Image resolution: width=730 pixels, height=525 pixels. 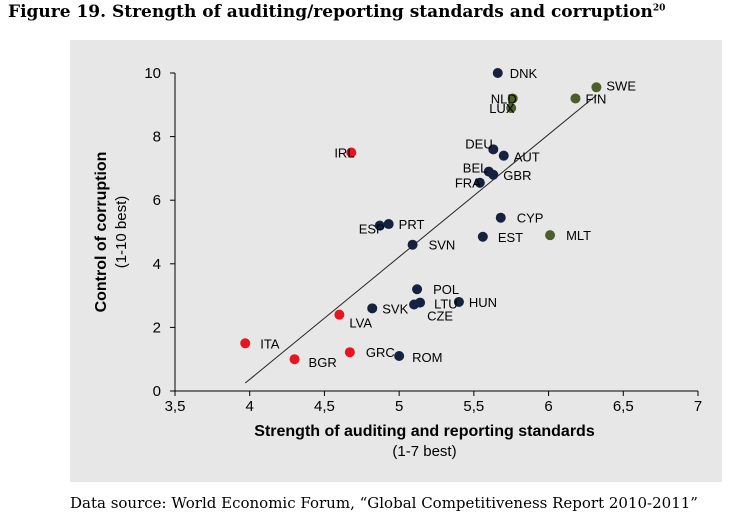 I want to click on point-label-fra: FRA, so click(x=468, y=183).